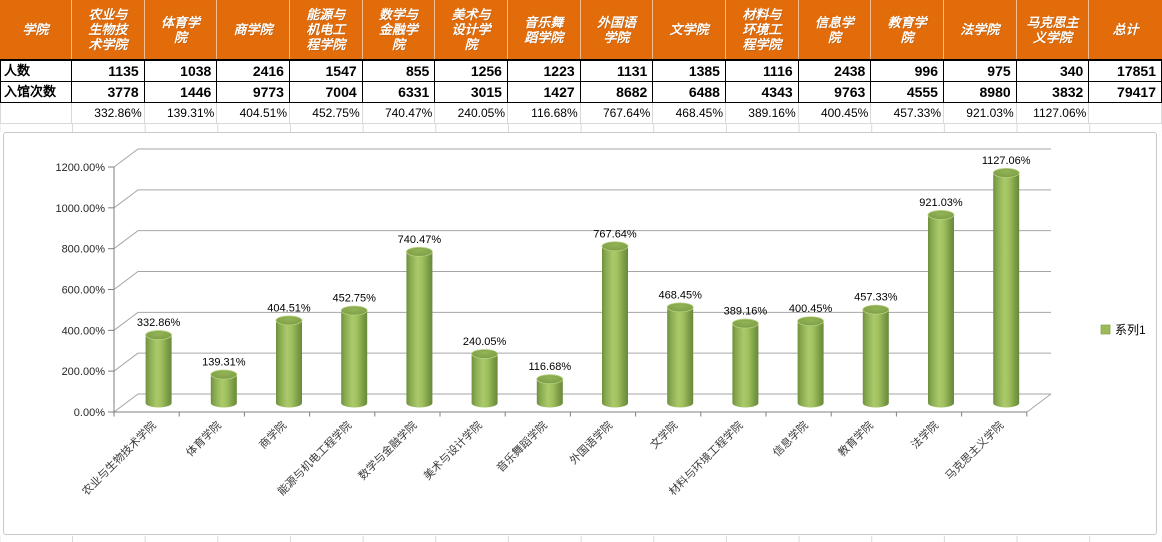 This screenshot has width=1162, height=542. Describe the element at coordinates (680, 348) in the screenshot. I see `bar-cylinder: 468.45%` at that location.